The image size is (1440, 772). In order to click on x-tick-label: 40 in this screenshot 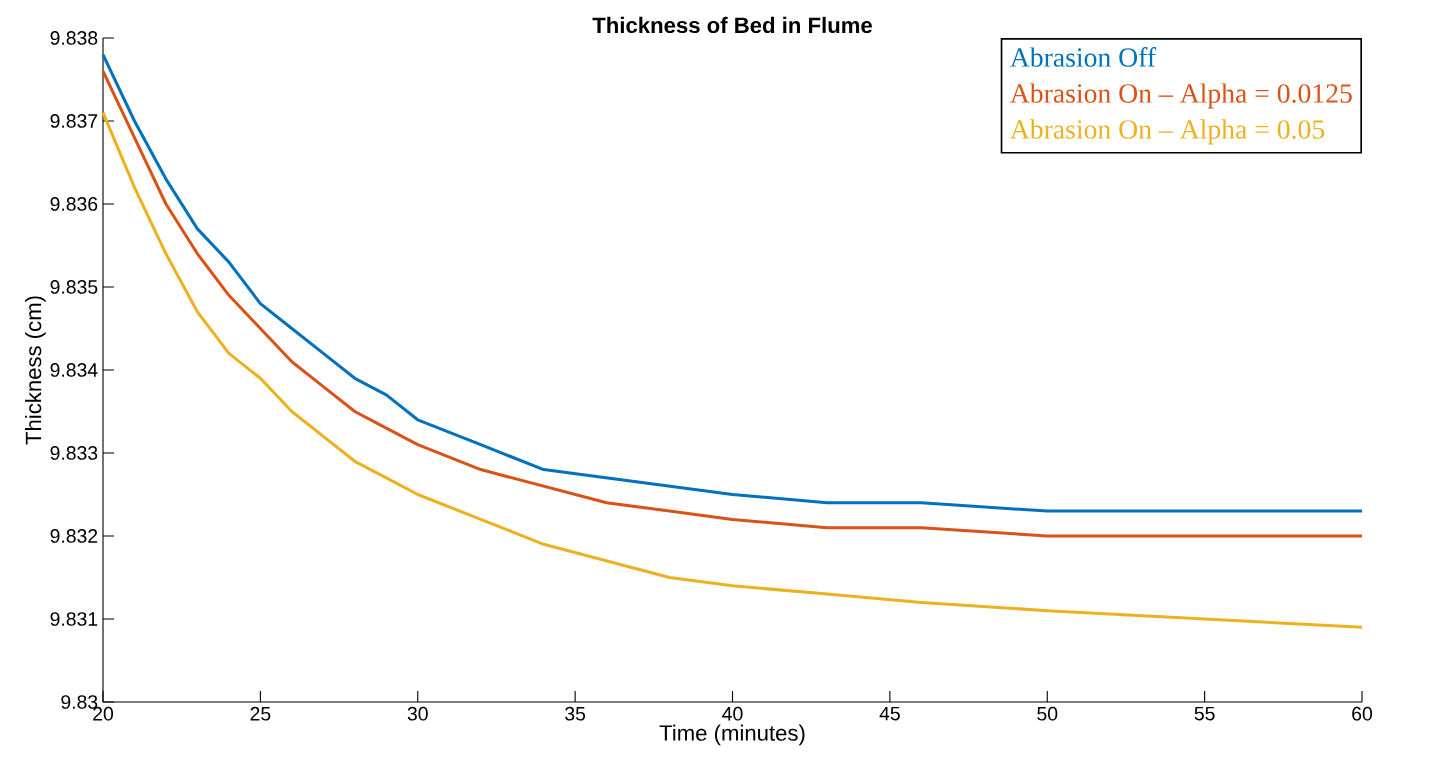, I will do `click(732, 713)`.